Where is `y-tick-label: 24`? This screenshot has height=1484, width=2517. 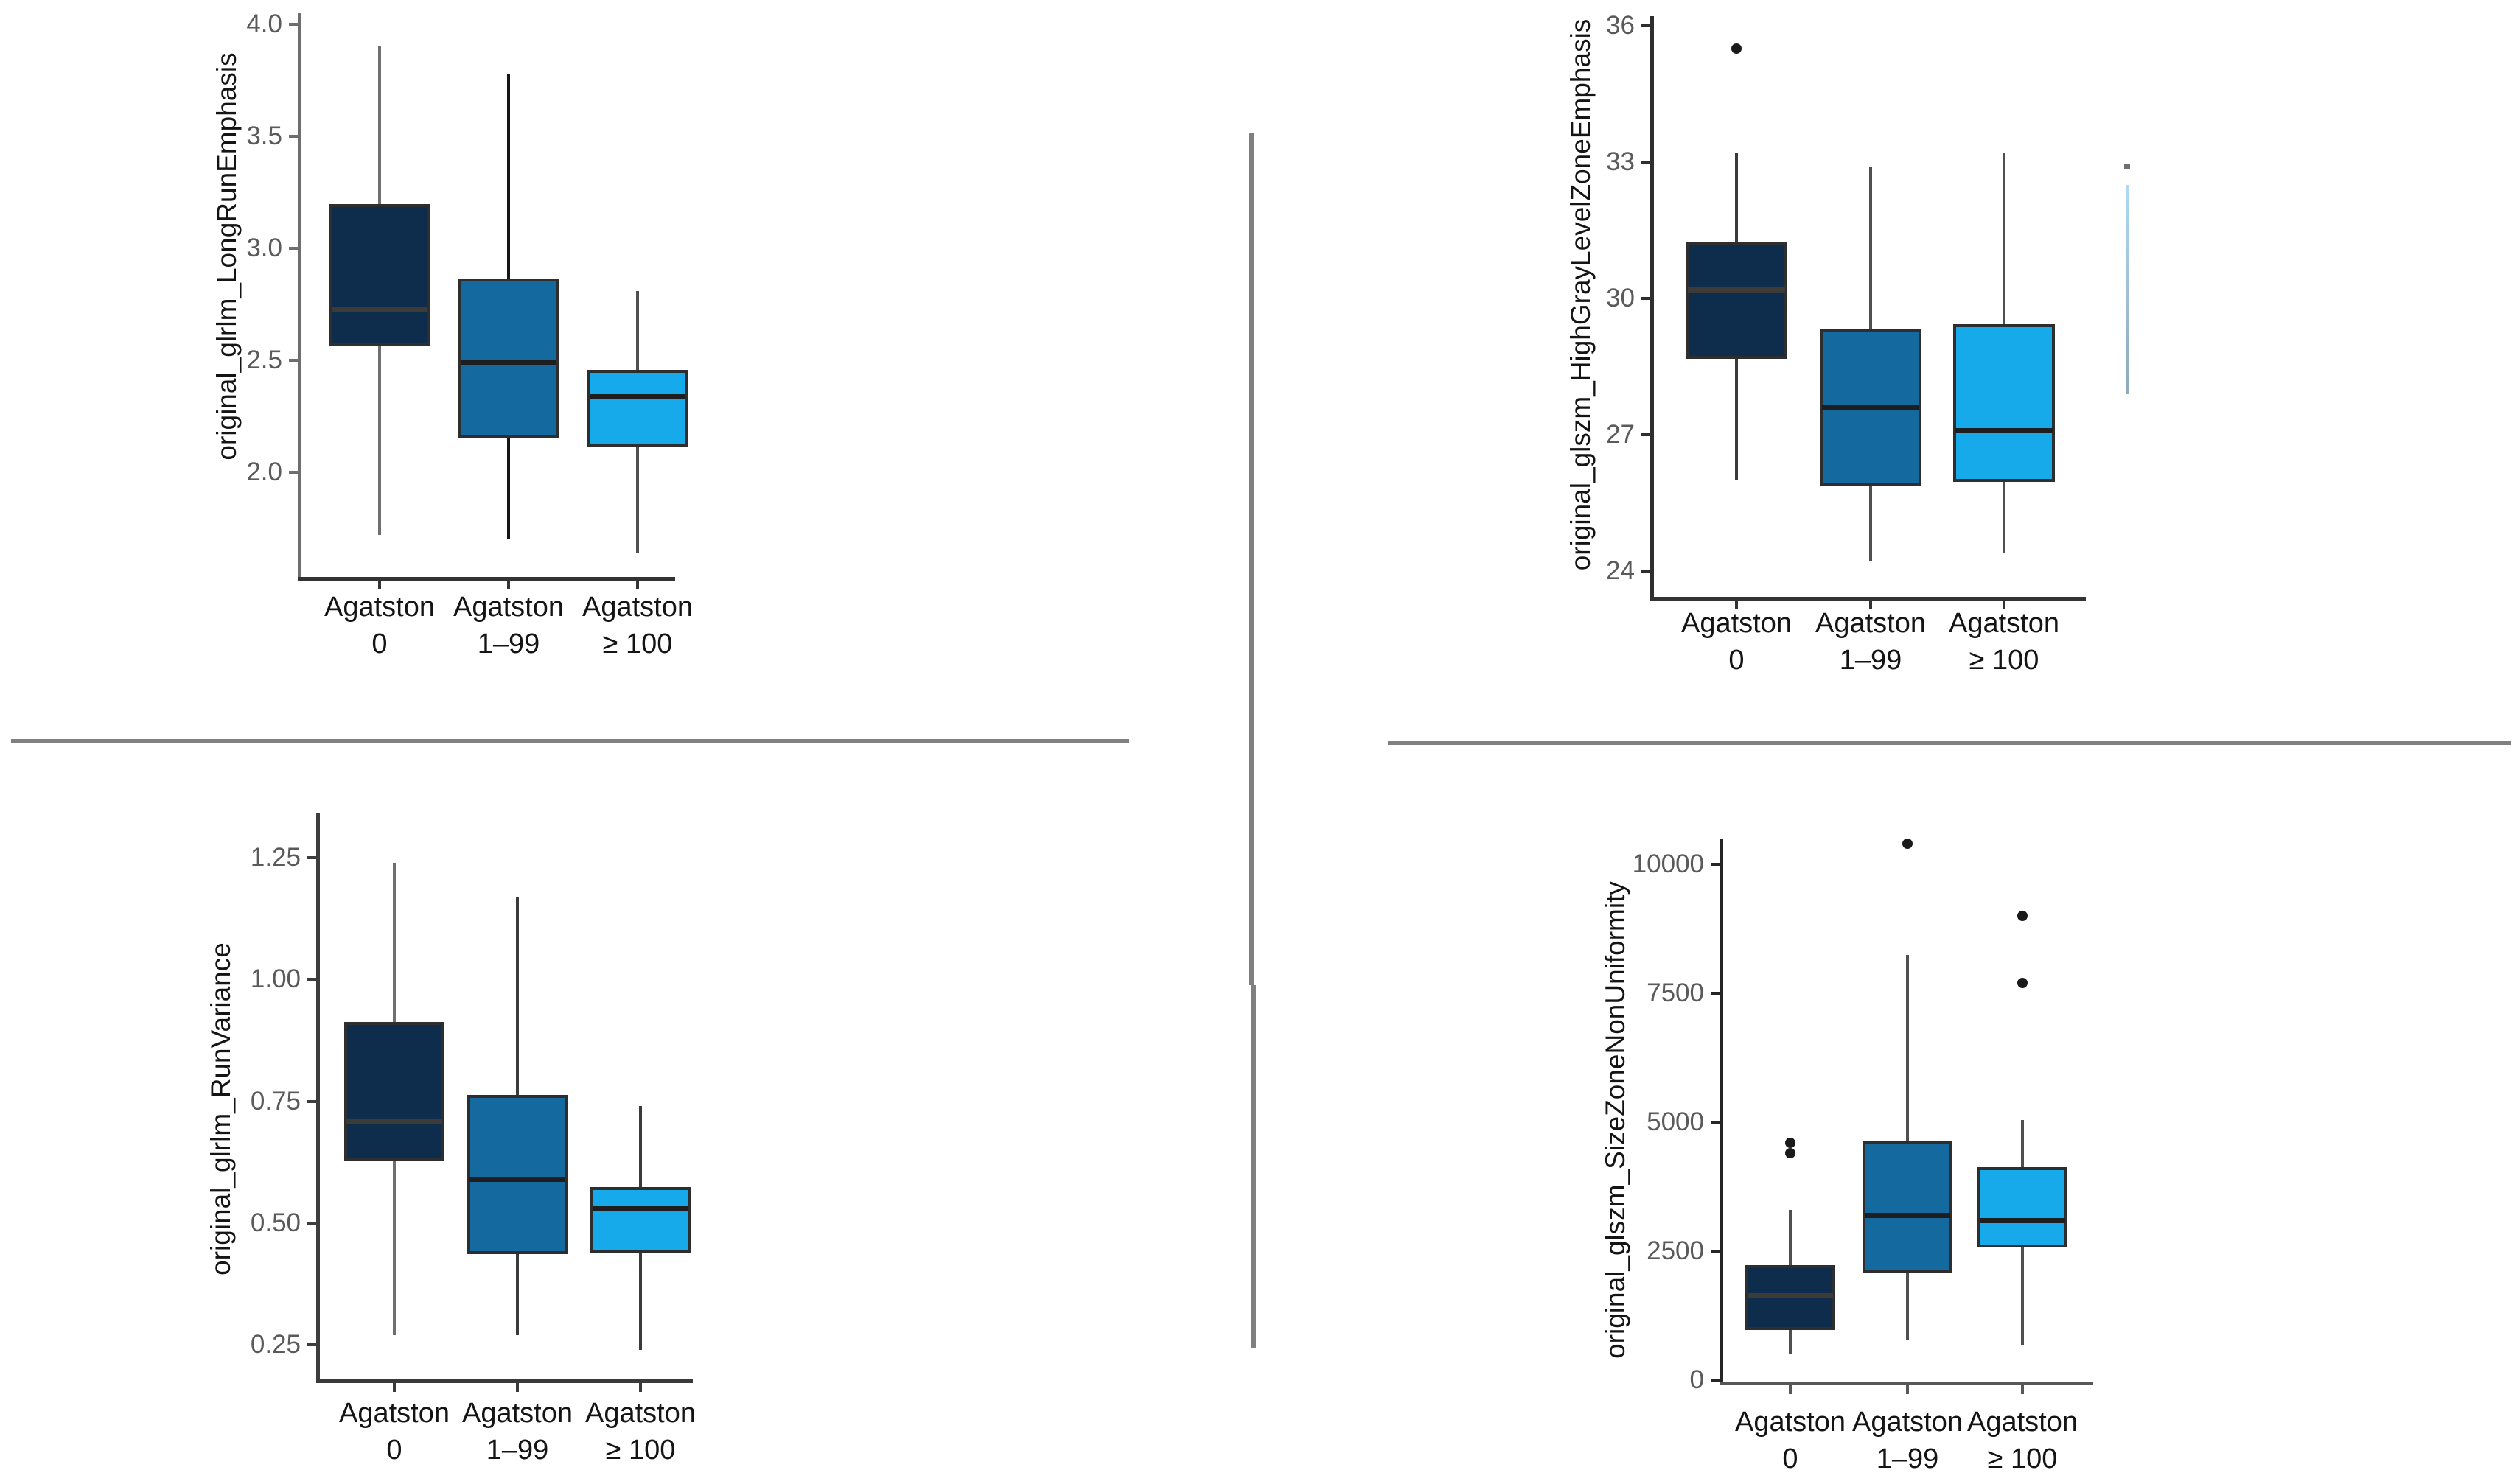 y-tick-label: 24 is located at coordinates (1620, 570).